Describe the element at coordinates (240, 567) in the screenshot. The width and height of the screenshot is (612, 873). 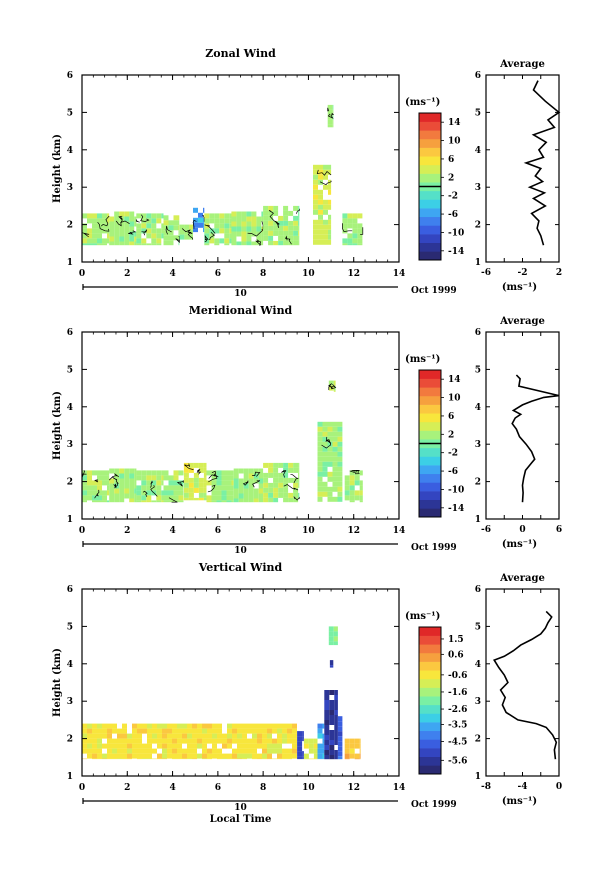
I see `panel-title: Vertical Wind` at that location.